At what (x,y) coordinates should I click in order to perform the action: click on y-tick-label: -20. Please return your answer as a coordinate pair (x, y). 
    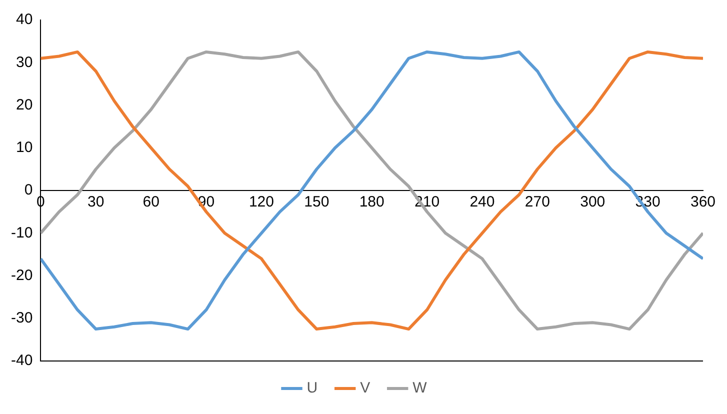
    Looking at the image, I should click on (21, 275).